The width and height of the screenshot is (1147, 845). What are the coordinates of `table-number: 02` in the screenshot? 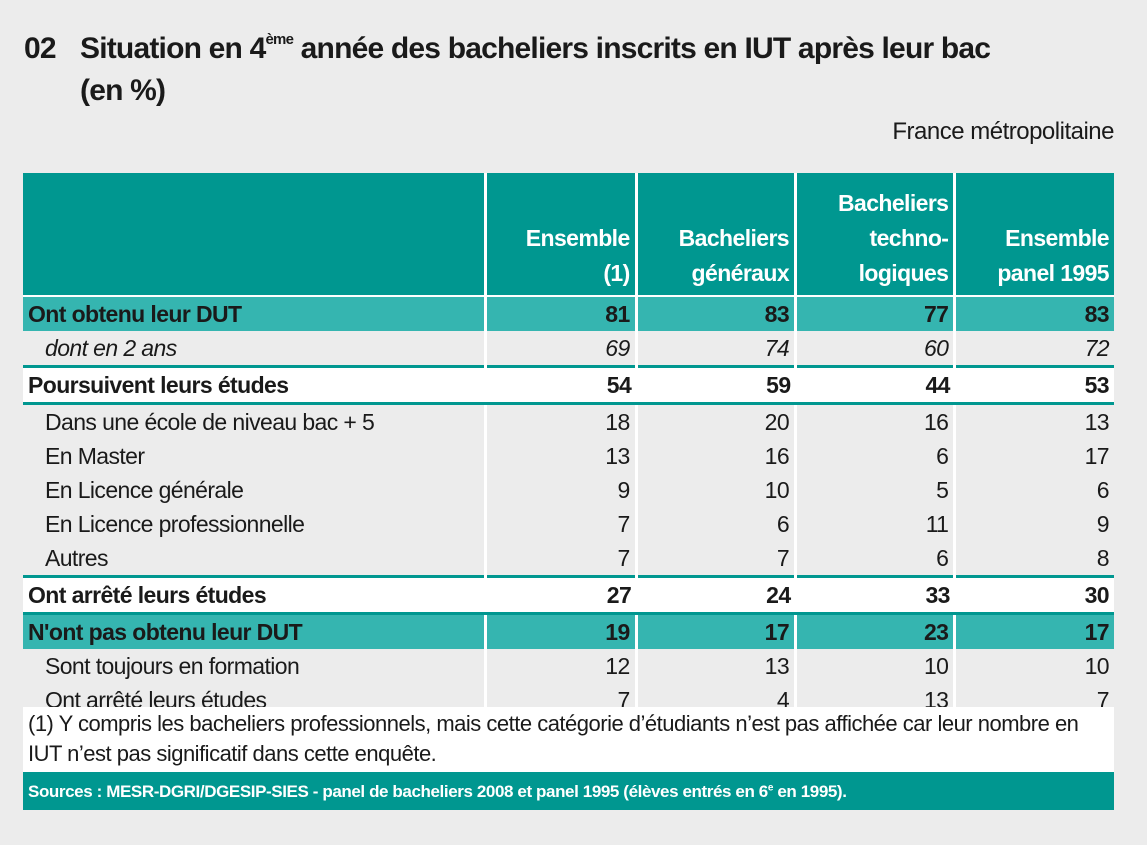 It's located at (40, 48).